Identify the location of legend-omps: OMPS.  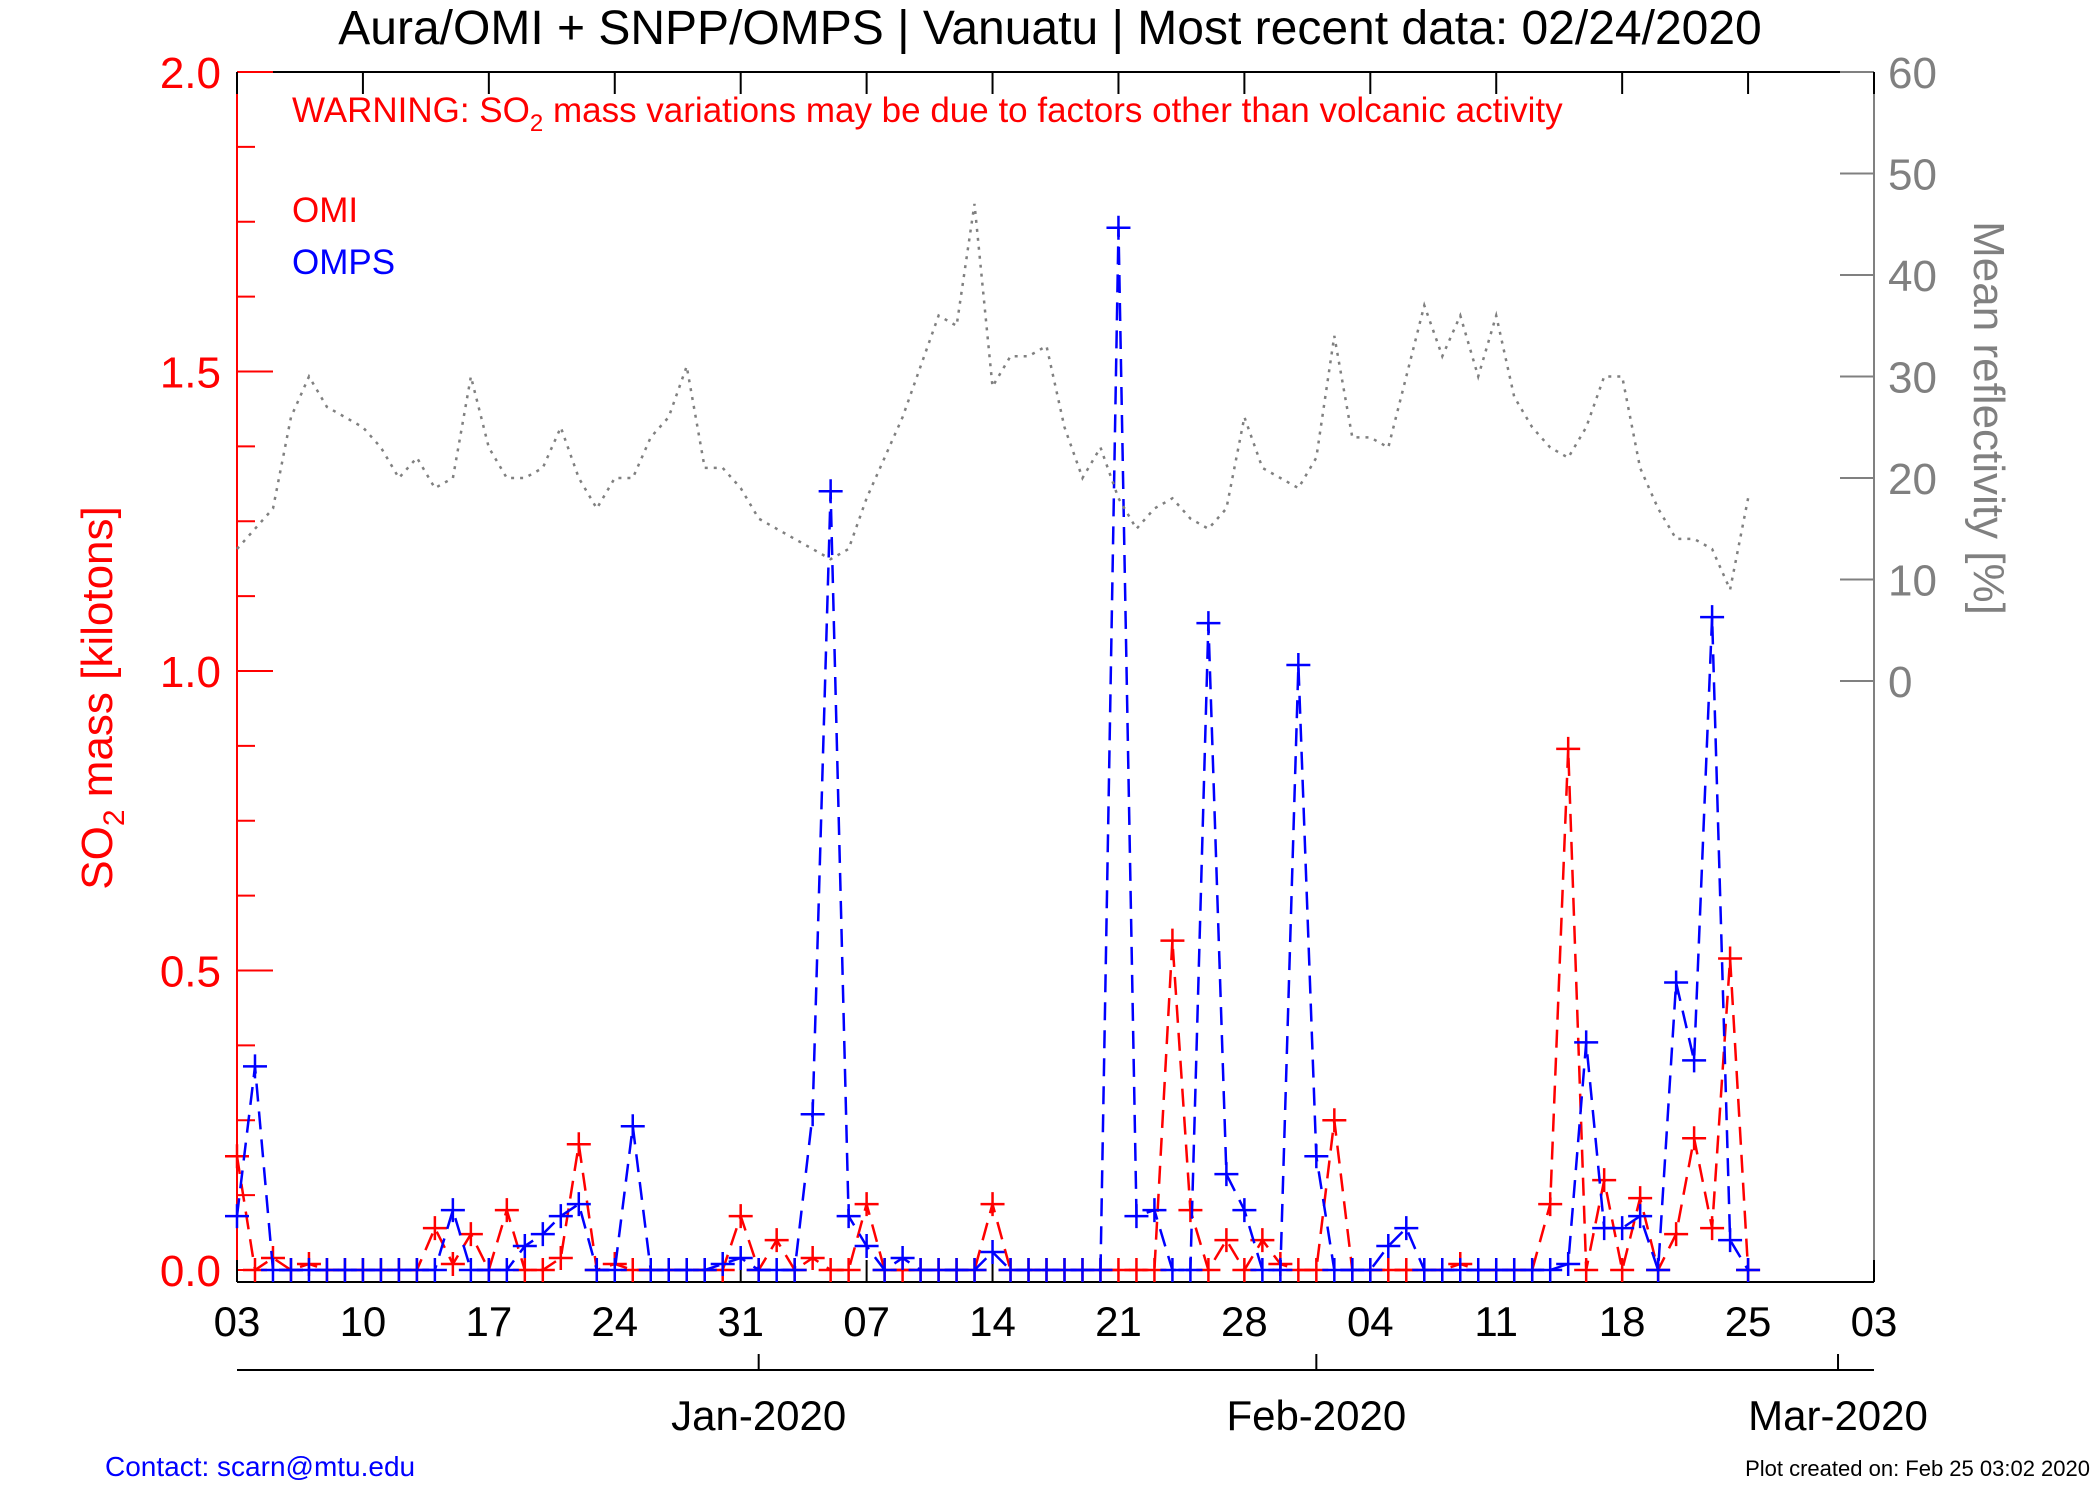
(343, 262).